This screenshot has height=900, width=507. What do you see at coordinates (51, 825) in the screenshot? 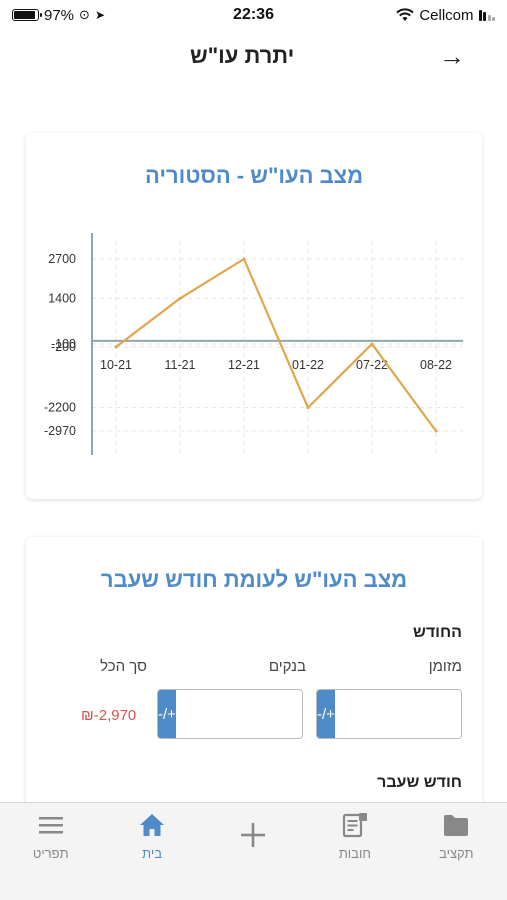
I see `menu-icon` at bounding box center [51, 825].